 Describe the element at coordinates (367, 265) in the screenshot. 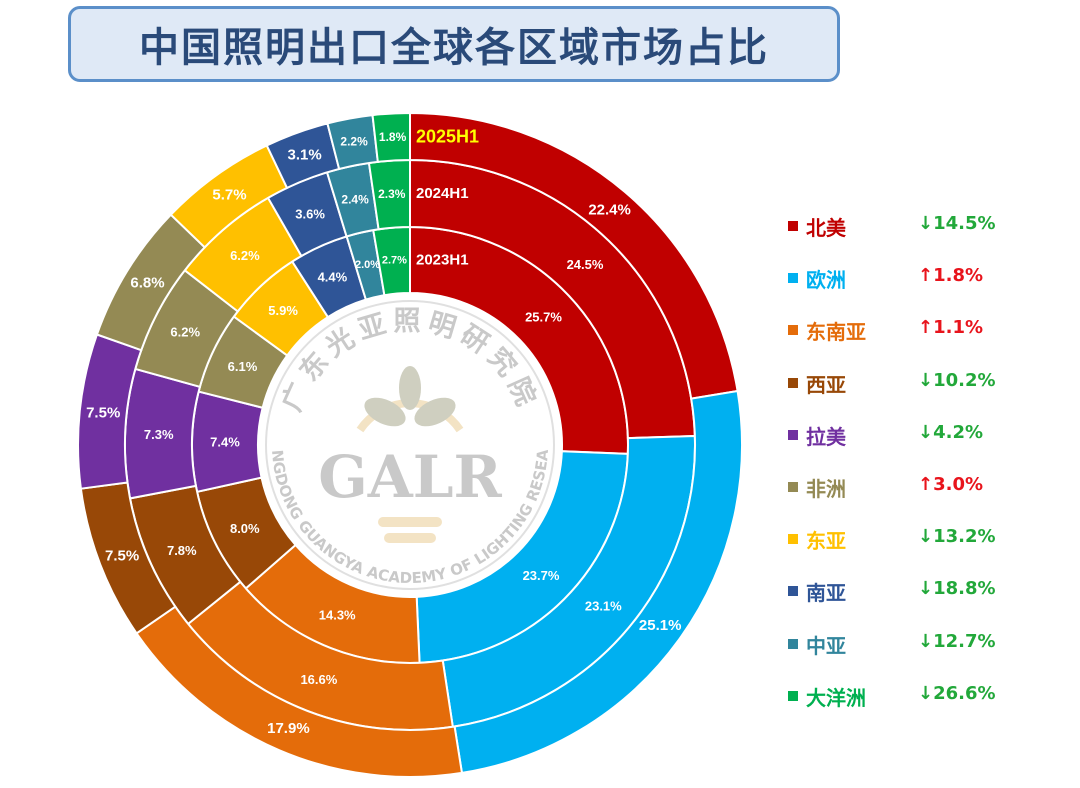

I see `data-label: 2.0%` at that location.